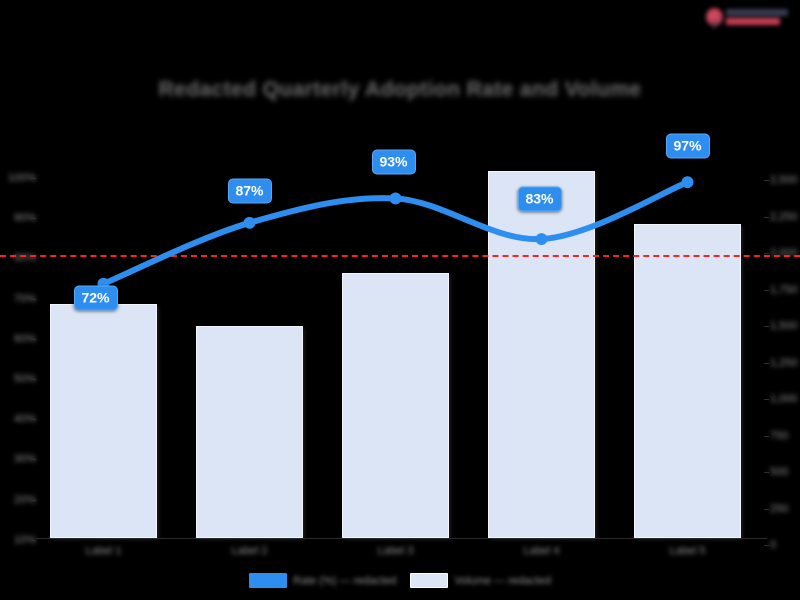 The image size is (800, 600). Describe the element at coordinates (784, 289) in the screenshot. I see `right-axis-tick-3: 1,750` at that location.